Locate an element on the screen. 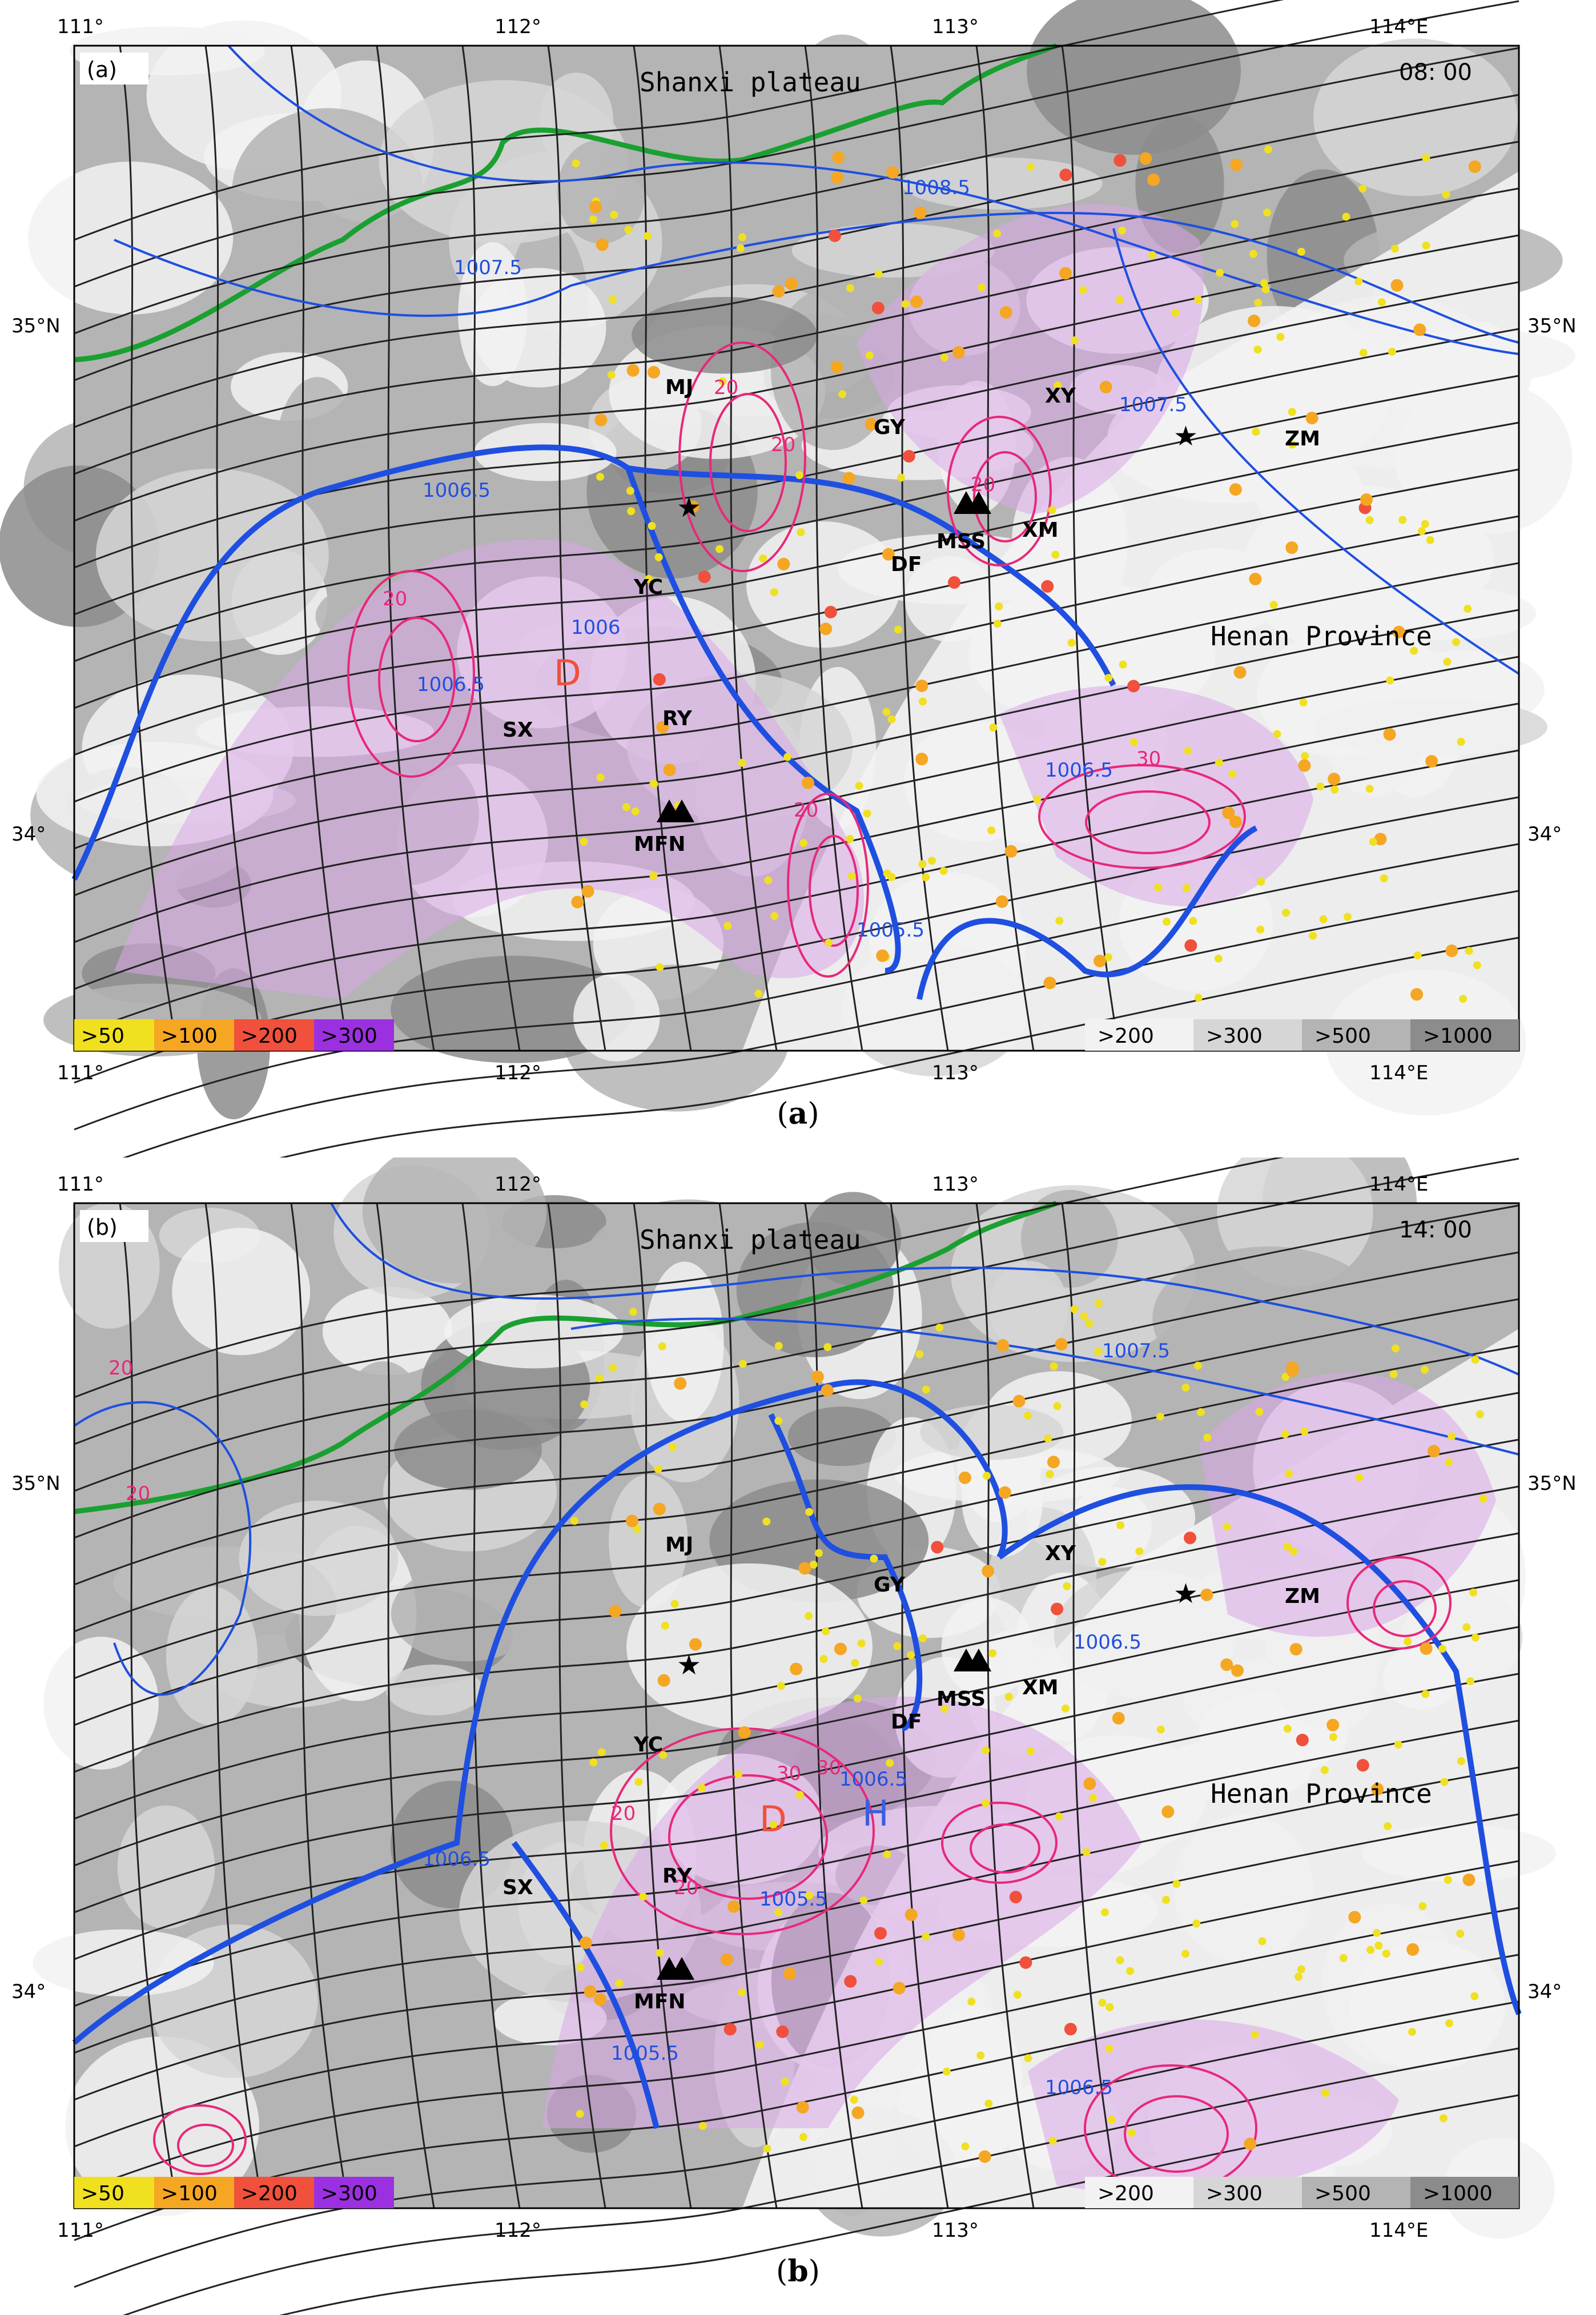 Image resolution: width=1596 pixels, height=2315 pixels. station-label: XY is located at coordinates (1060, 1554).